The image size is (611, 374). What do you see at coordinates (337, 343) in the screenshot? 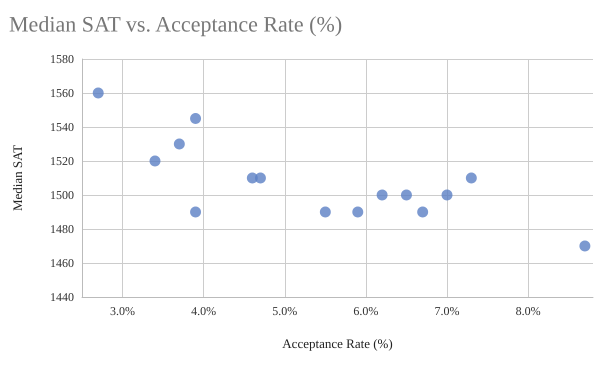
I see `x-axis-title: Acceptance Rate (%)` at bounding box center [337, 343].